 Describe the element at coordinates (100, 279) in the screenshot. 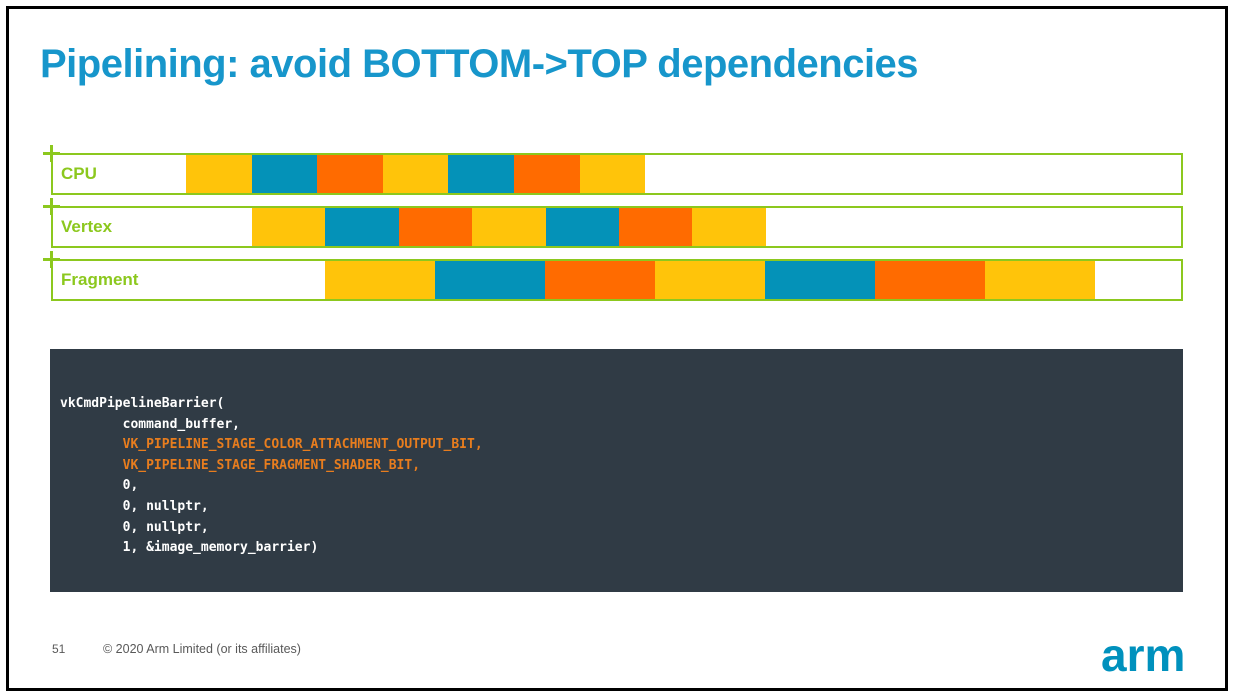

I see `track-label: Fragment` at that location.